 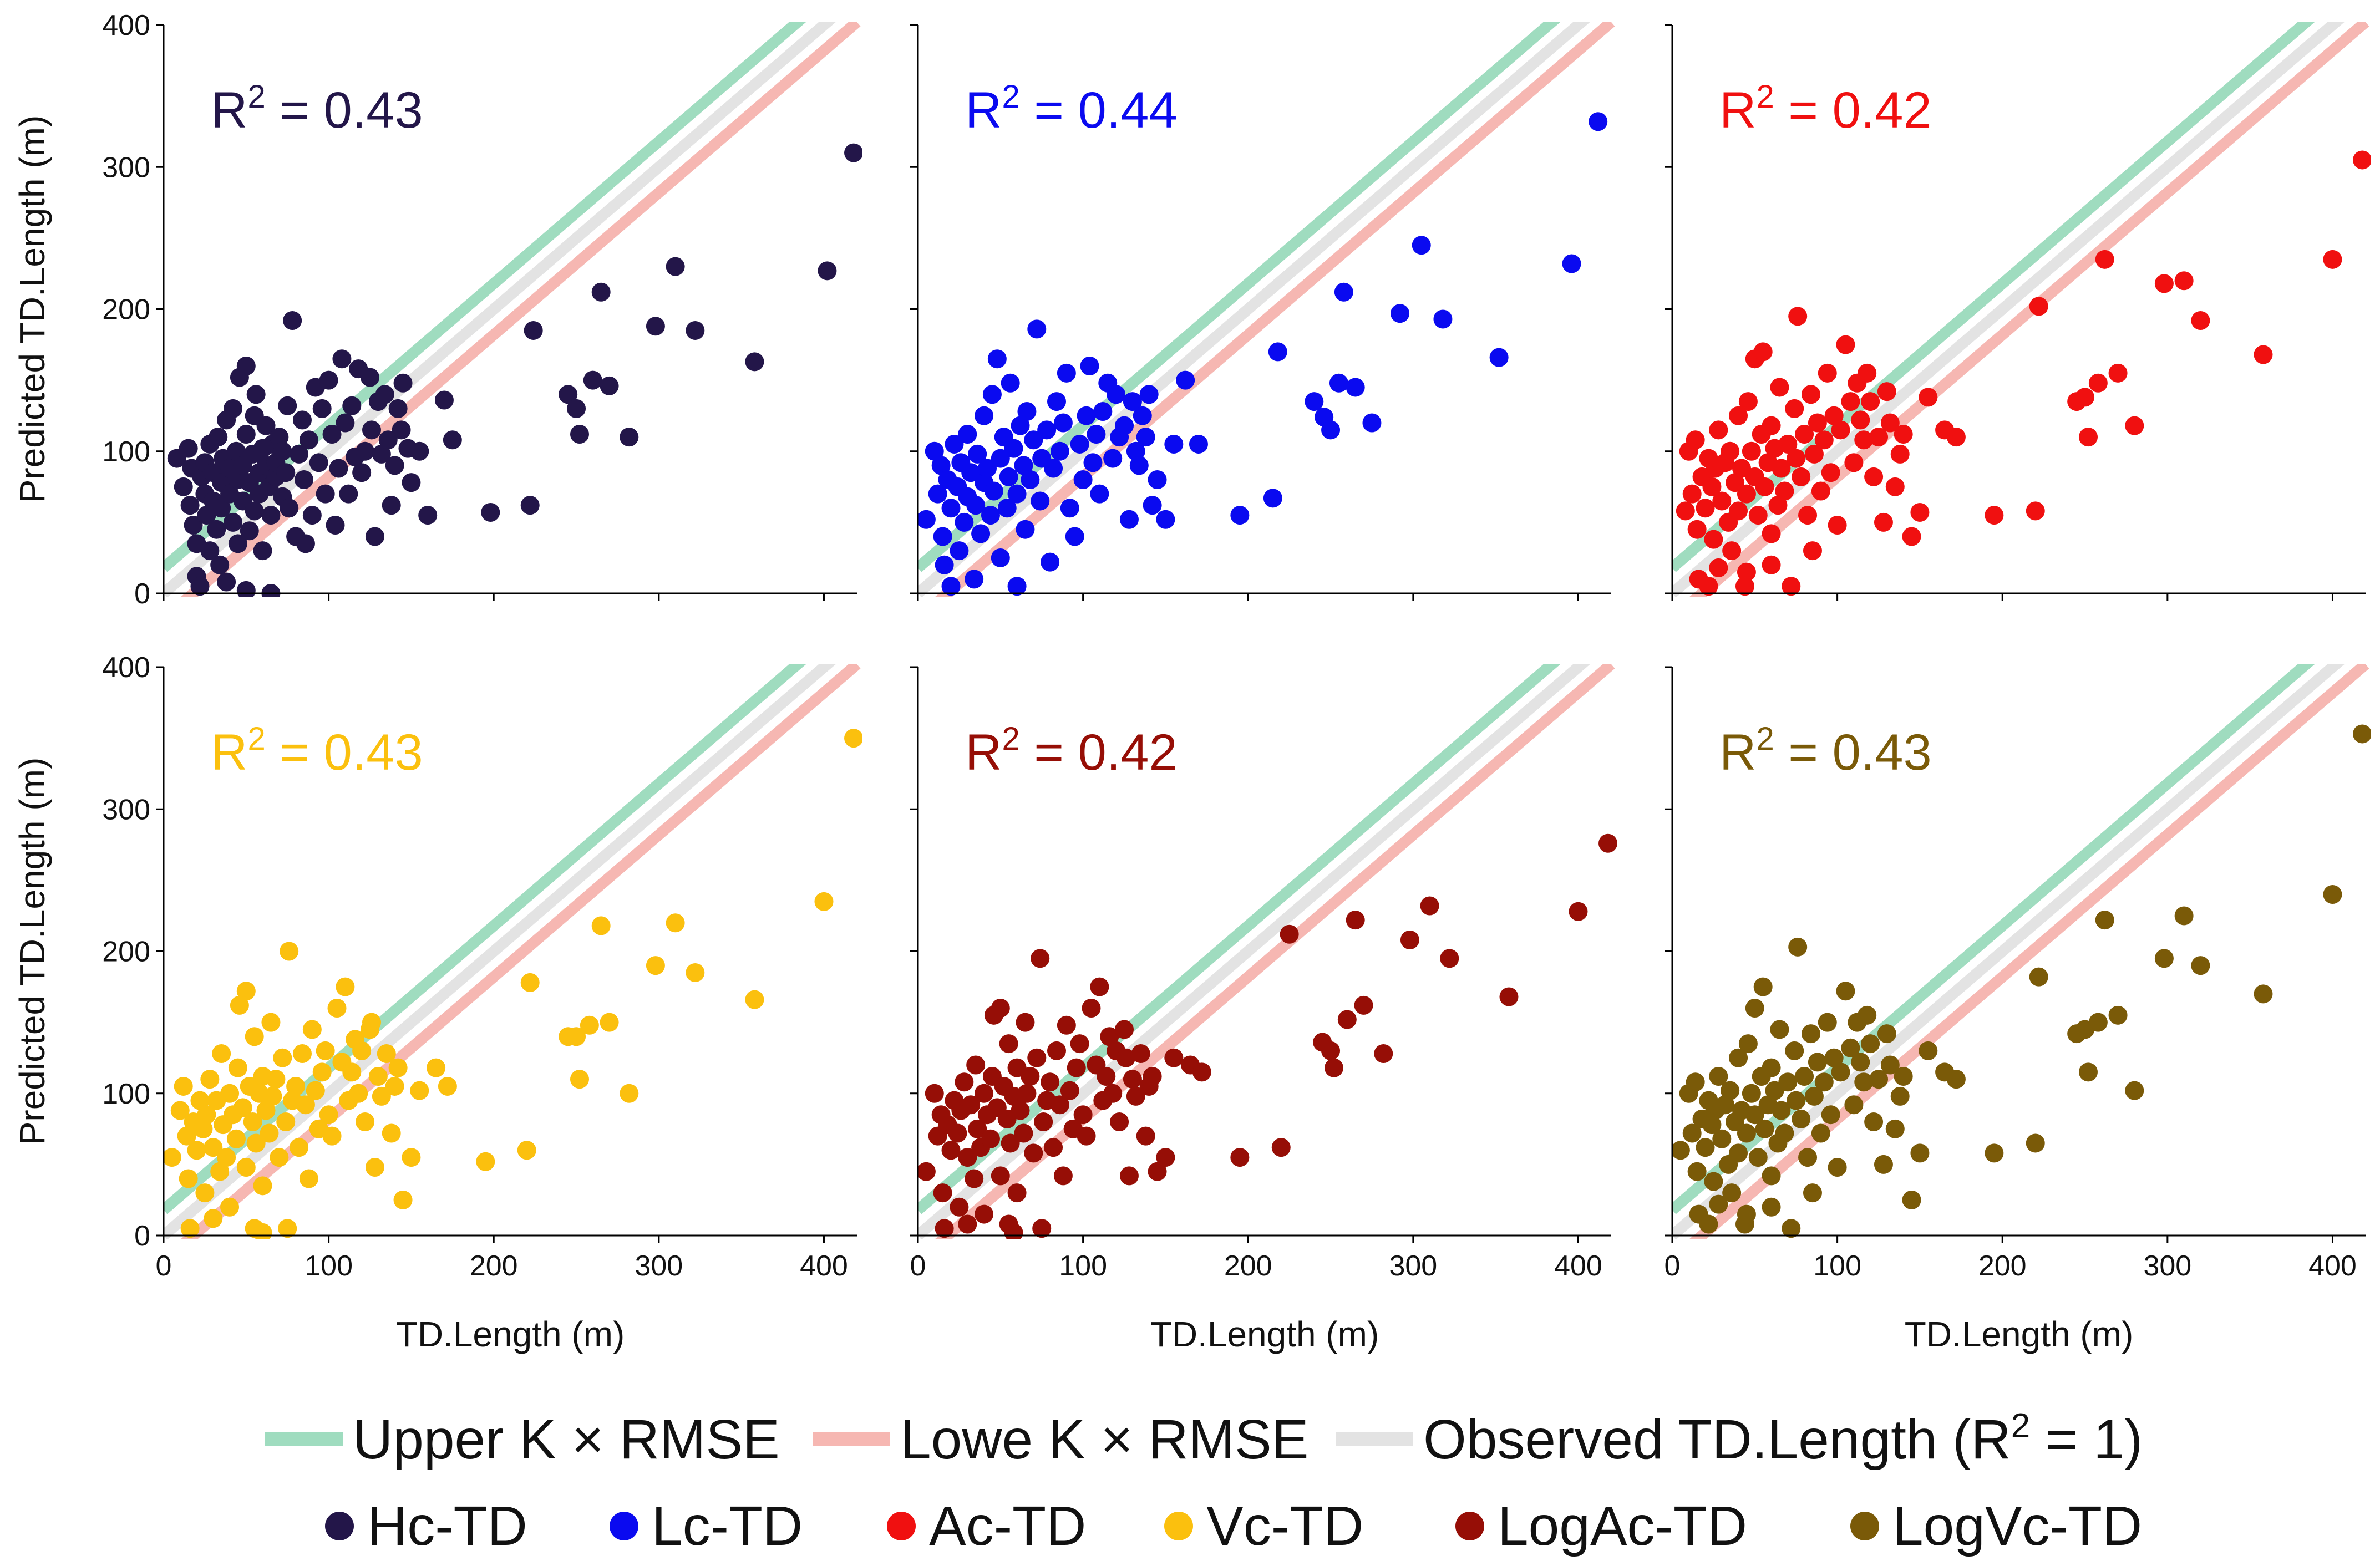 I want to click on legend-label: LogAc-TD, so click(x=1622, y=1526).